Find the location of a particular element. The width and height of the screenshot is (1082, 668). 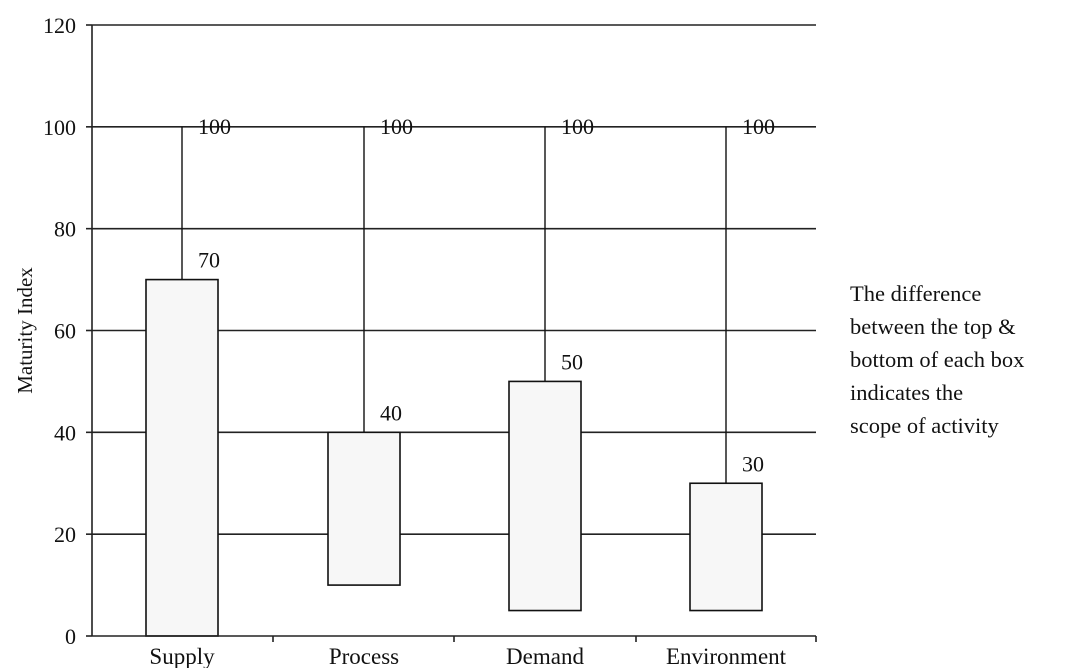

y-tick-label: 80 is located at coordinates (65, 229).